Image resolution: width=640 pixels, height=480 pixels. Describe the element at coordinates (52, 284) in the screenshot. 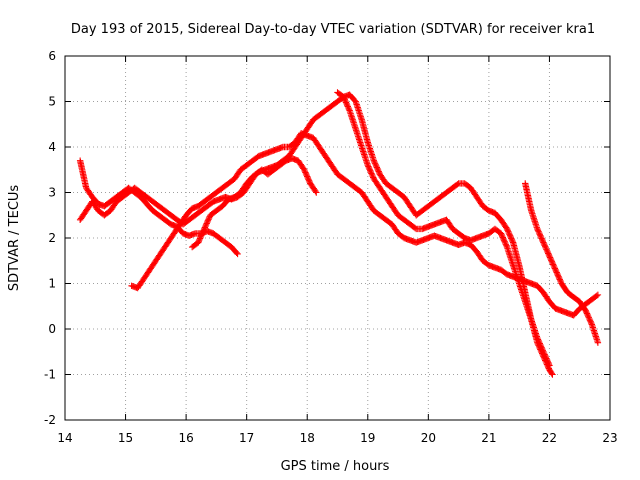

I see `y-tick-label: 1` at that location.